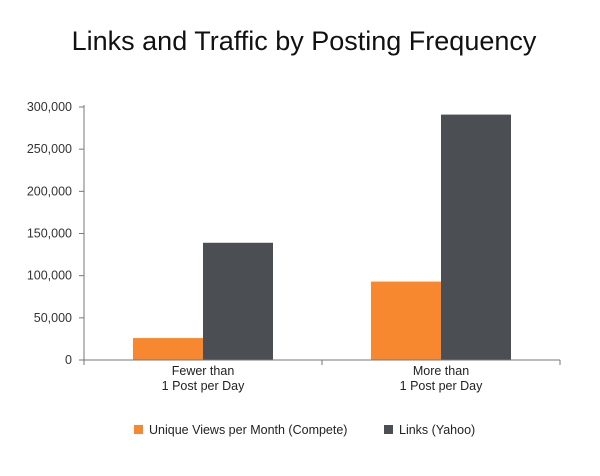  What do you see at coordinates (53, 318) in the screenshot?
I see `y-tick-label: 50,000` at bounding box center [53, 318].